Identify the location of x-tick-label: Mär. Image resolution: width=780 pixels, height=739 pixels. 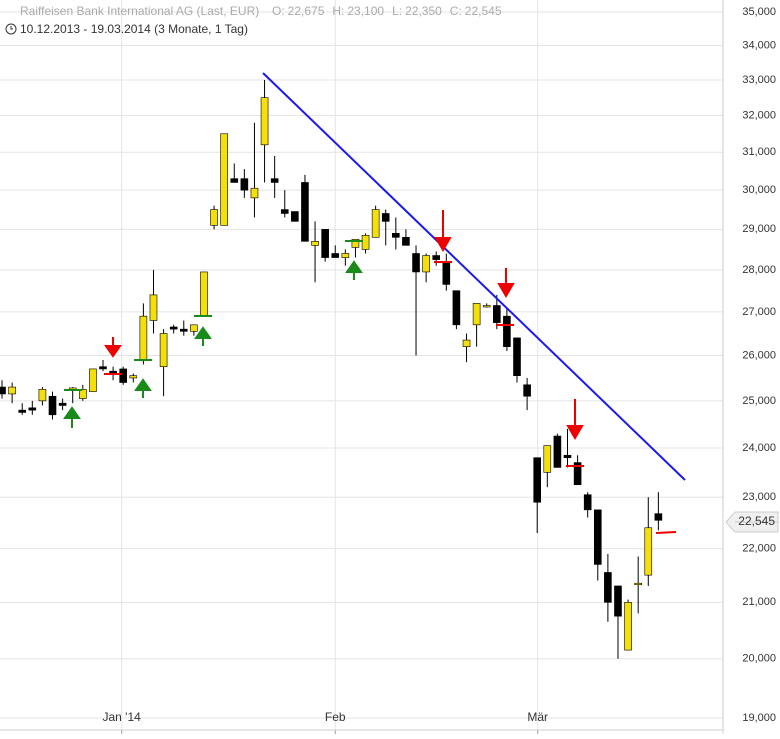
(537, 717).